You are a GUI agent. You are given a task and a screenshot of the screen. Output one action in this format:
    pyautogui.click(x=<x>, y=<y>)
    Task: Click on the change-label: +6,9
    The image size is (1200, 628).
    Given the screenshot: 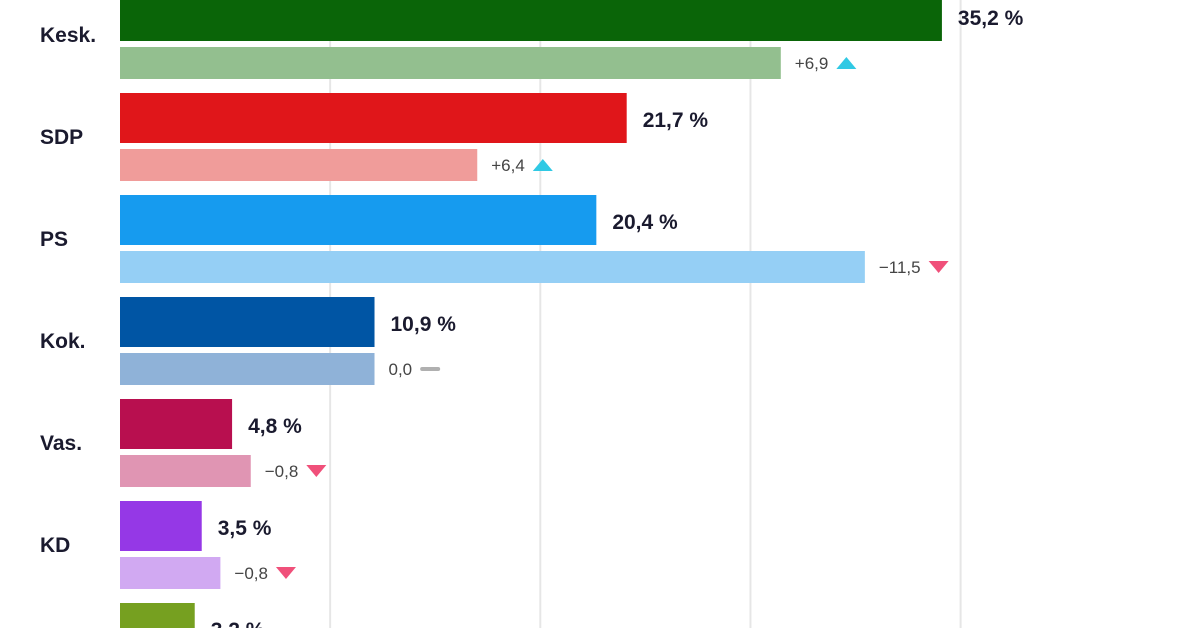 What is the action you would take?
    pyautogui.click(x=812, y=63)
    